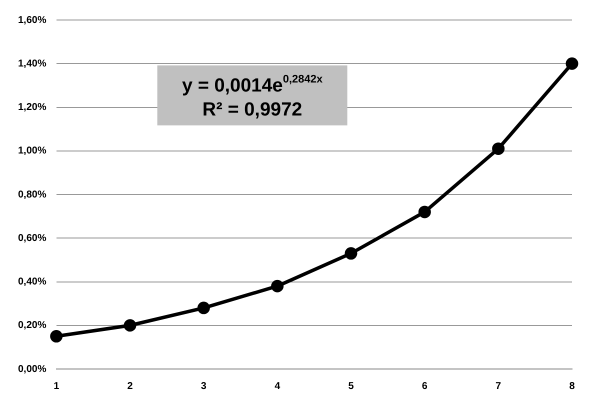 The image size is (592, 401). Describe the element at coordinates (32, 64) in the screenshot. I see `y-tick-label: 1,40%` at that location.